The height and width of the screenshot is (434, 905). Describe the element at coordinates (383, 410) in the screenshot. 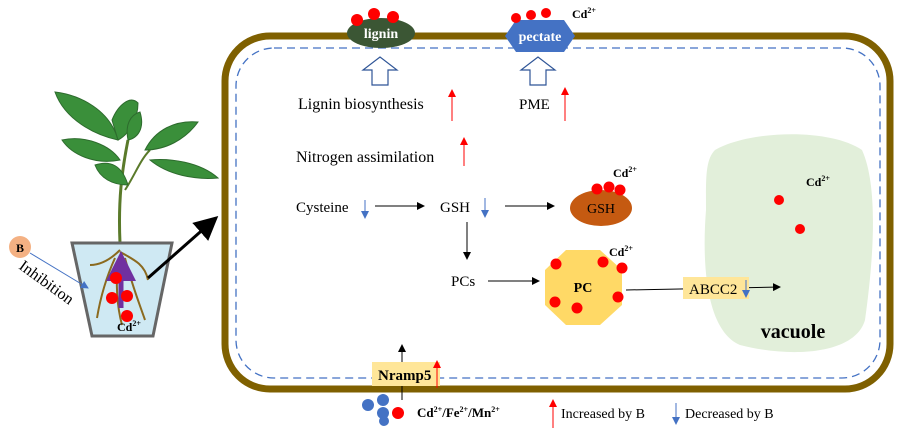

I see `ion-cluster` at that location.